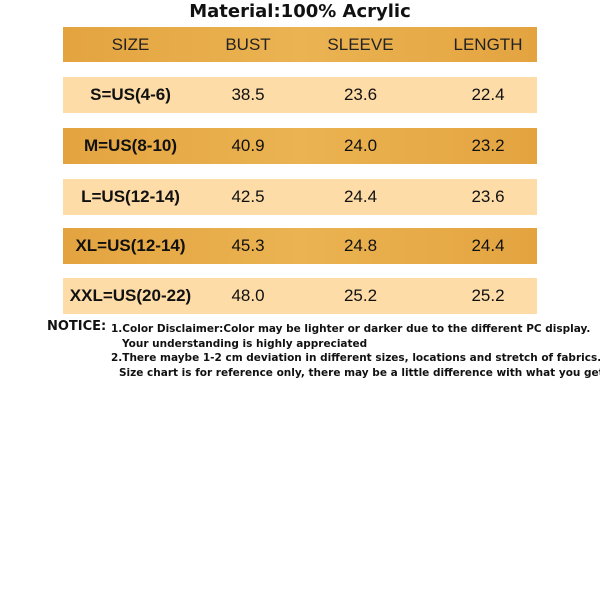 The width and height of the screenshot is (600, 600). I want to click on table-row: XXL=US(20-22) 48.0 25.2 25.2, so click(300, 296).